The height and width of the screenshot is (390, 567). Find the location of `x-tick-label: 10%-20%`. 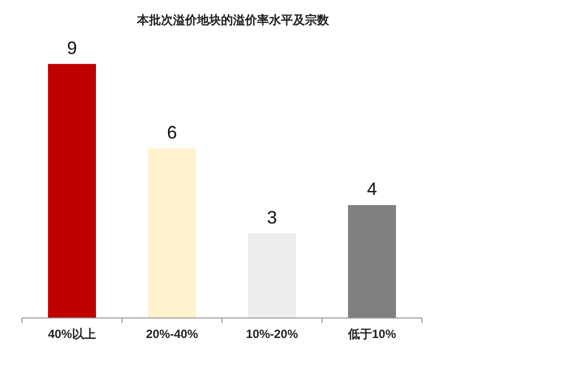

x-tick-label: 10%-20% is located at coordinates (272, 334).